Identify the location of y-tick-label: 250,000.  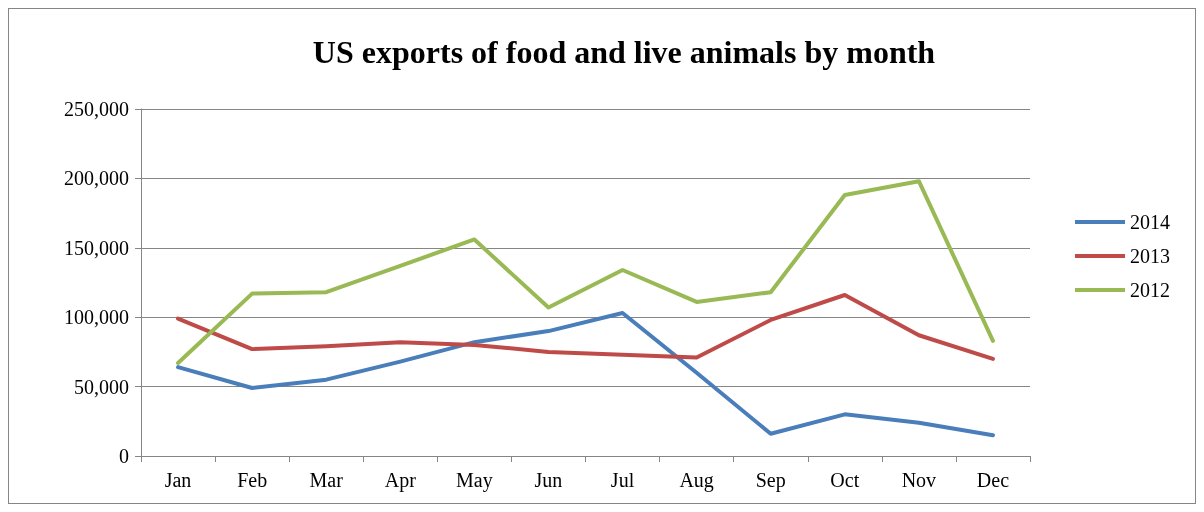
(96, 109).